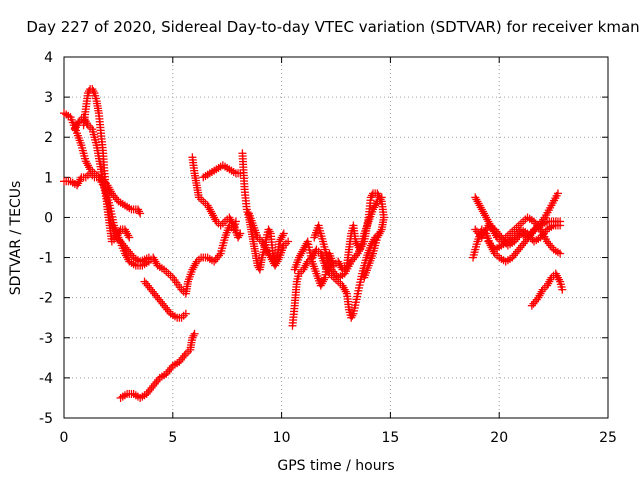 This screenshot has width=640, height=480. What do you see at coordinates (335, 466) in the screenshot?
I see `x-axis-label: GPS time / hours` at bounding box center [335, 466].